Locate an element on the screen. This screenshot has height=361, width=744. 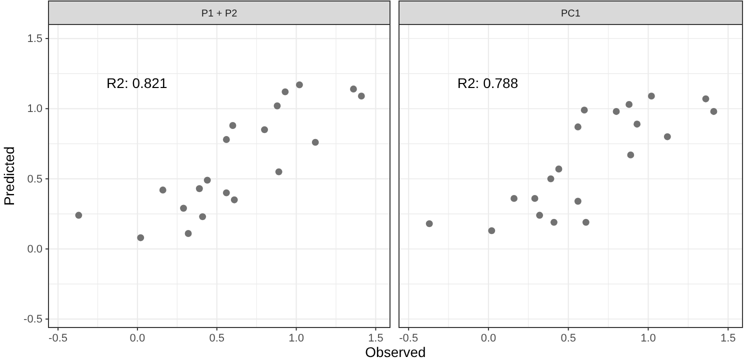
y-tick-label: -0.5 is located at coordinates (33, 320).